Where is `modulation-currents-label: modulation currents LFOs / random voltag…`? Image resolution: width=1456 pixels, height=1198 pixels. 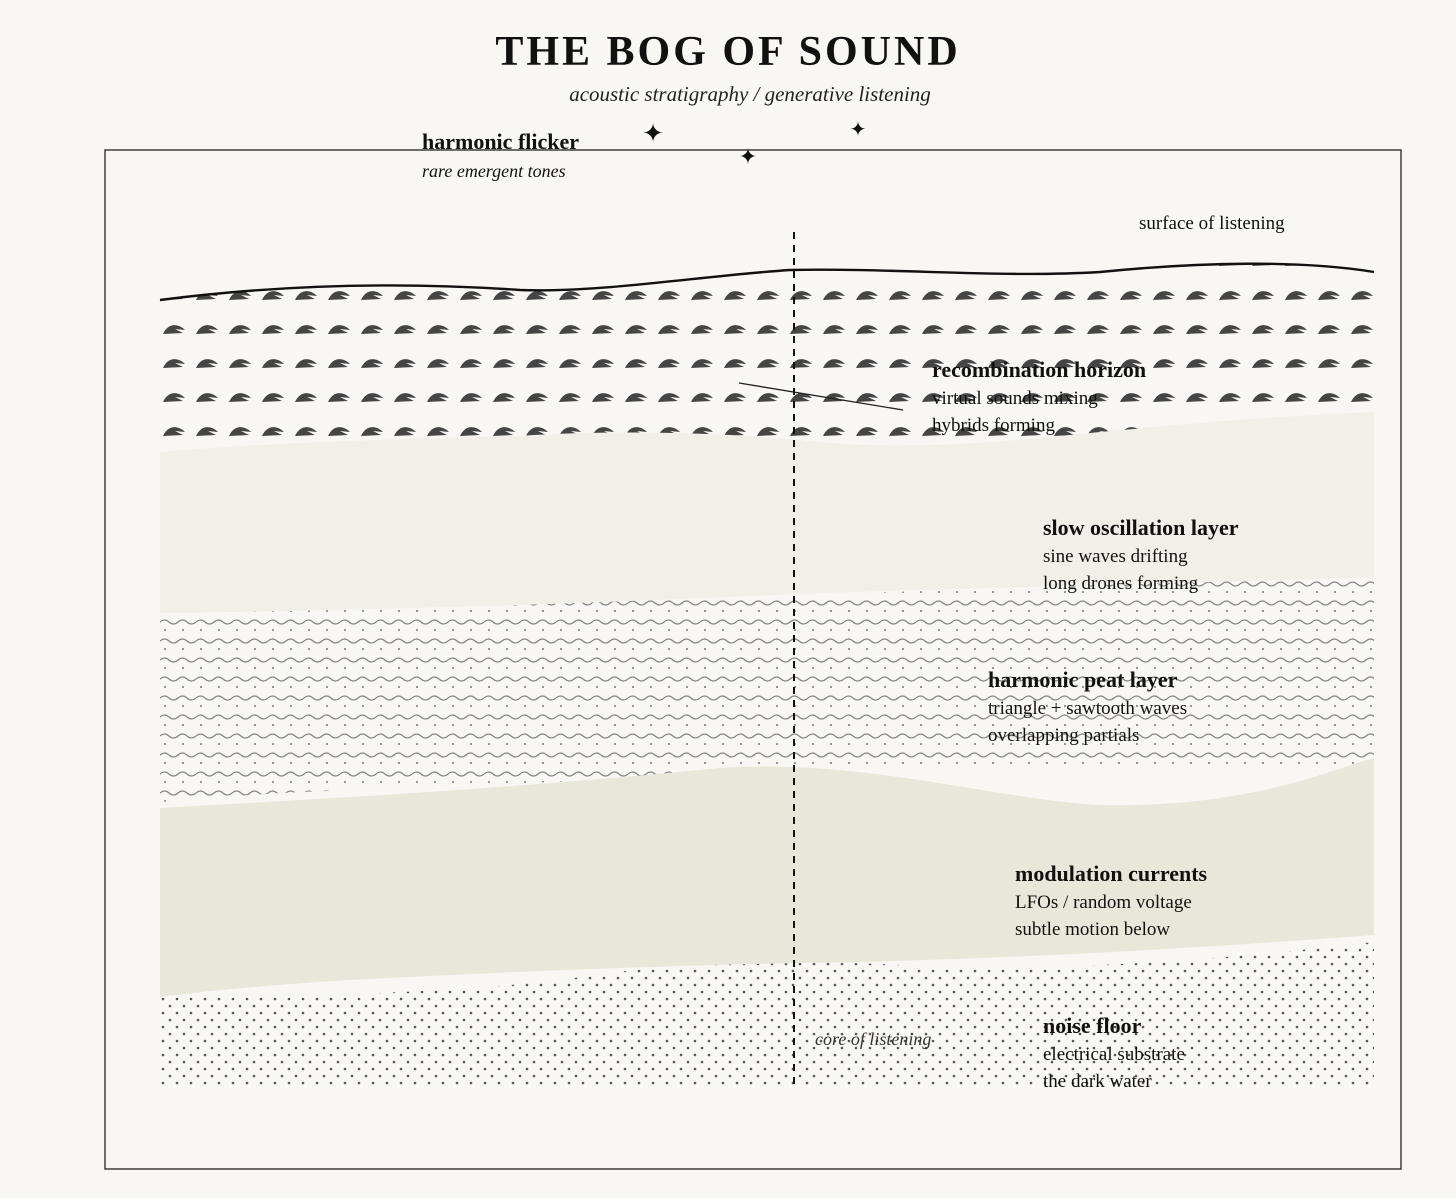
modulation-currents-label: modulation currents LFOs / random voltag… is located at coordinates (1111, 901).